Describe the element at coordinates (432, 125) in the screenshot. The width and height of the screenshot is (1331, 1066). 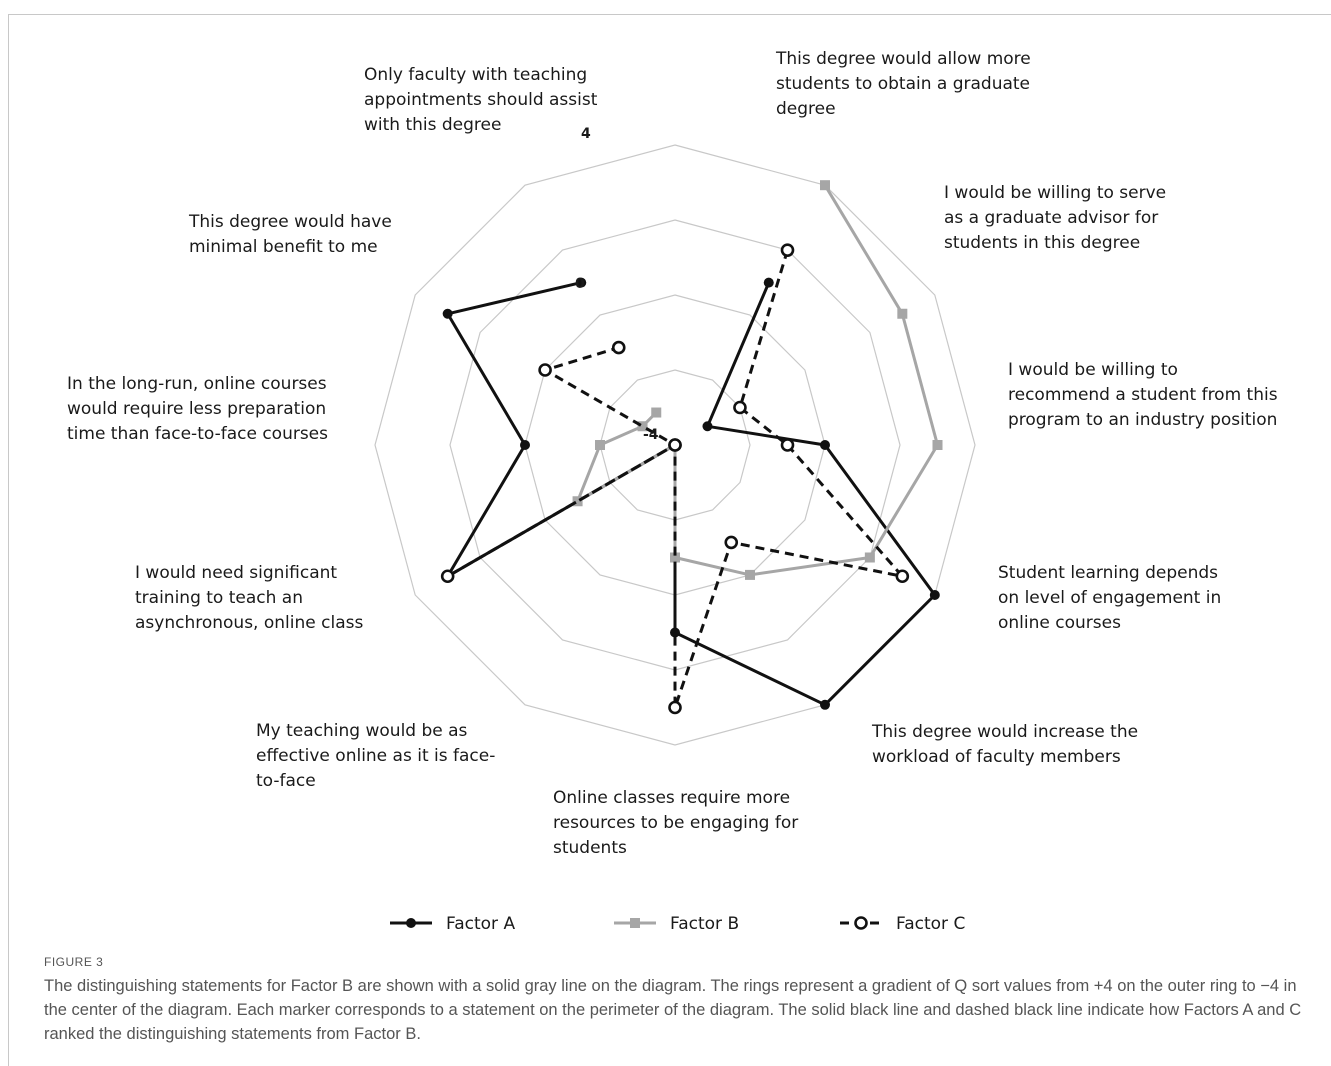
I see `category-label-line: with this degree` at that location.